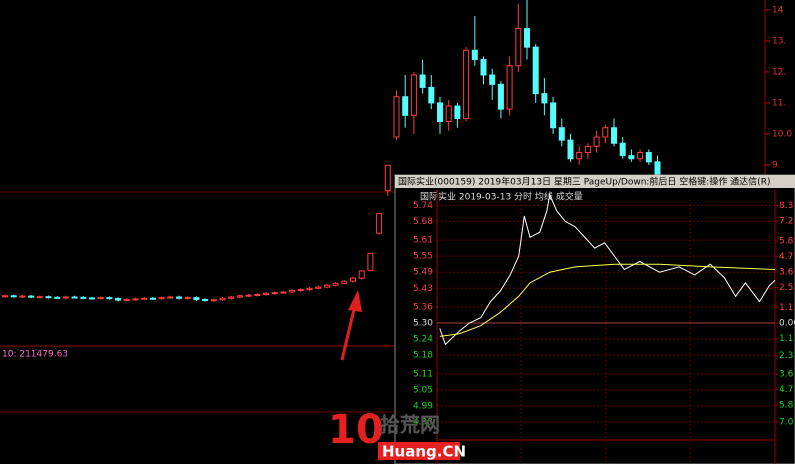 This screenshot has width=795, height=464. What do you see at coordinates (423, 422) in the screenshot?
I see `y-tick-label: 4.93` at bounding box center [423, 422].